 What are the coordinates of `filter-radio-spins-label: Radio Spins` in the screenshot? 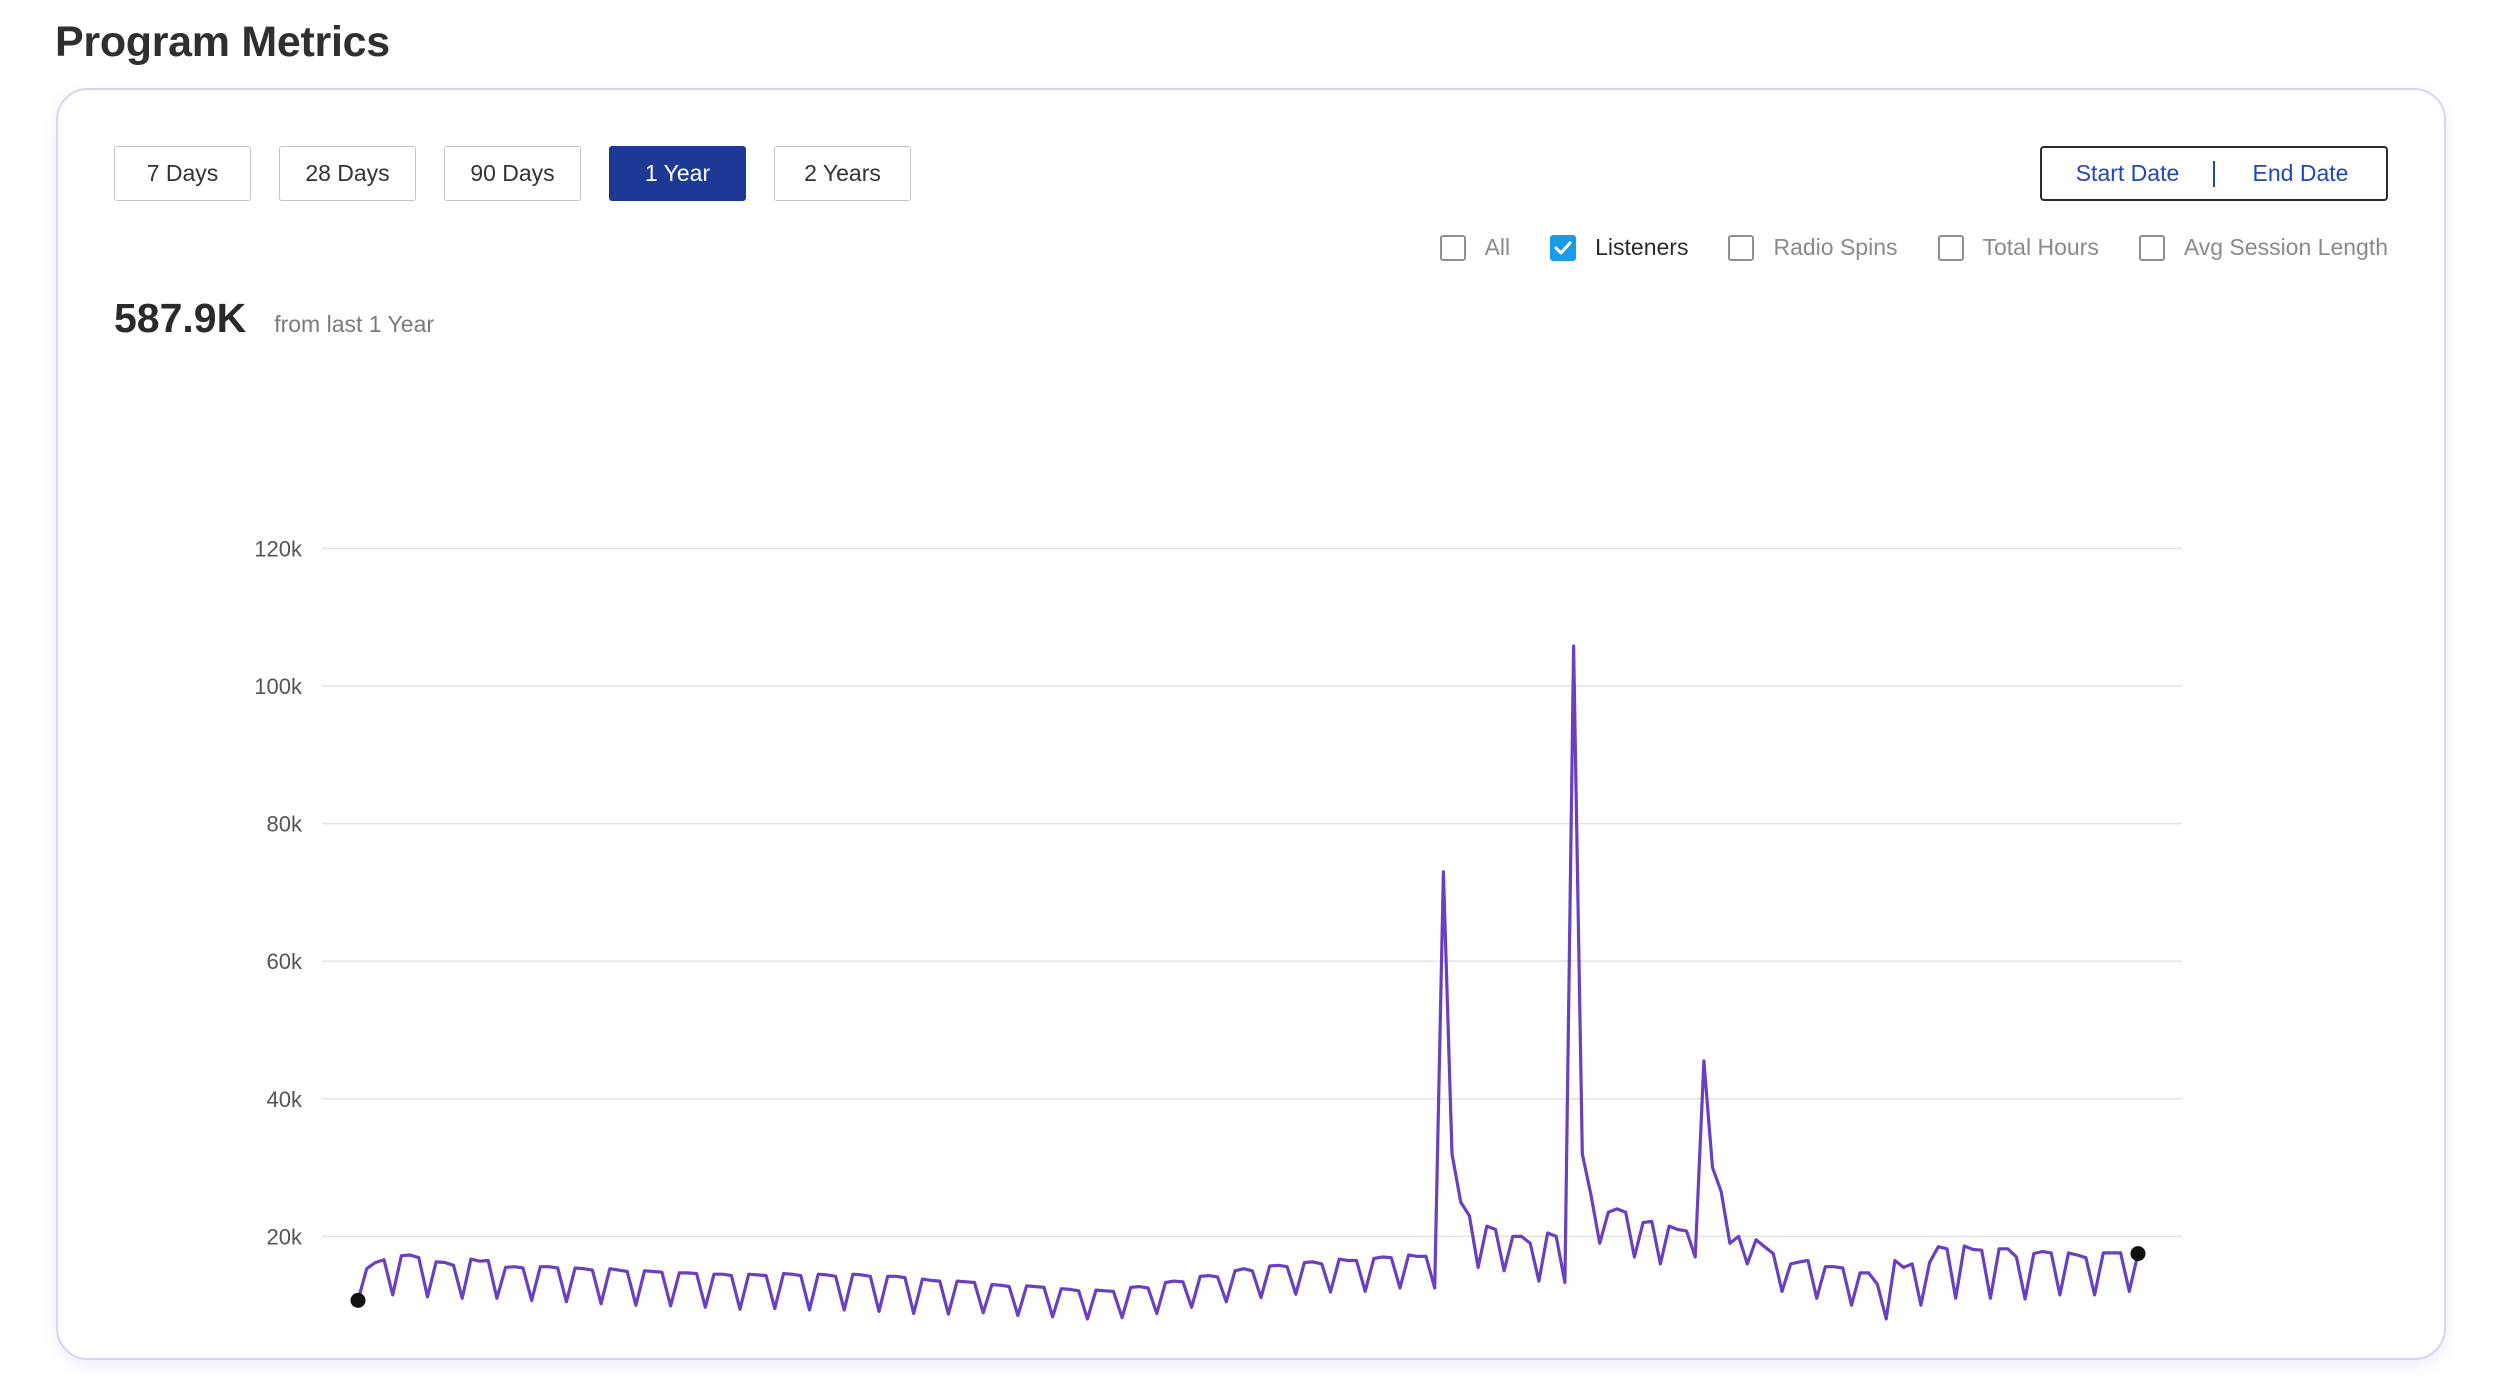 It's located at (1835, 247).